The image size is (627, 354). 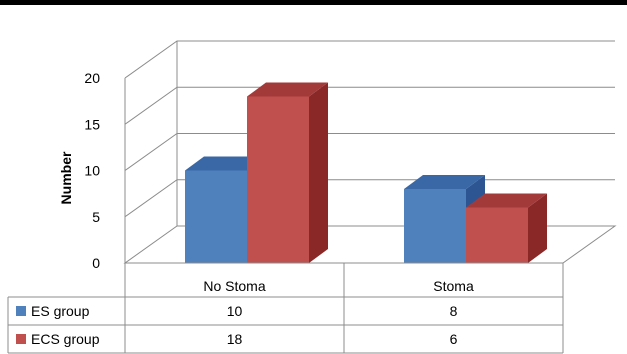 I want to click on legend-label: ECS group, so click(x=65, y=339).